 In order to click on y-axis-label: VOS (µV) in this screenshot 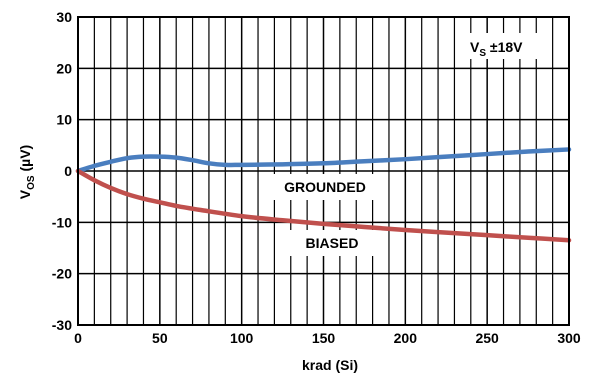, I will do `click(27, 172)`.